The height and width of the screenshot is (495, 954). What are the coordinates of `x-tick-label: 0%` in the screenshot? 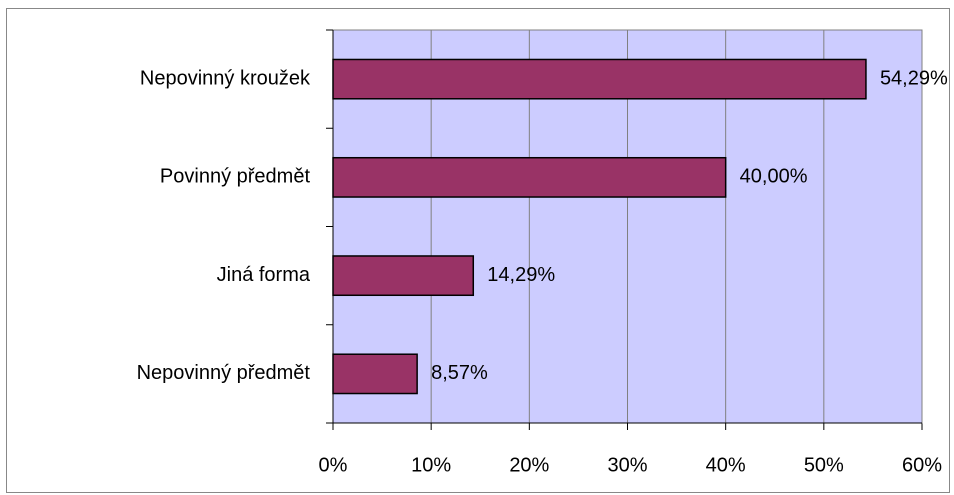 It's located at (333, 465).